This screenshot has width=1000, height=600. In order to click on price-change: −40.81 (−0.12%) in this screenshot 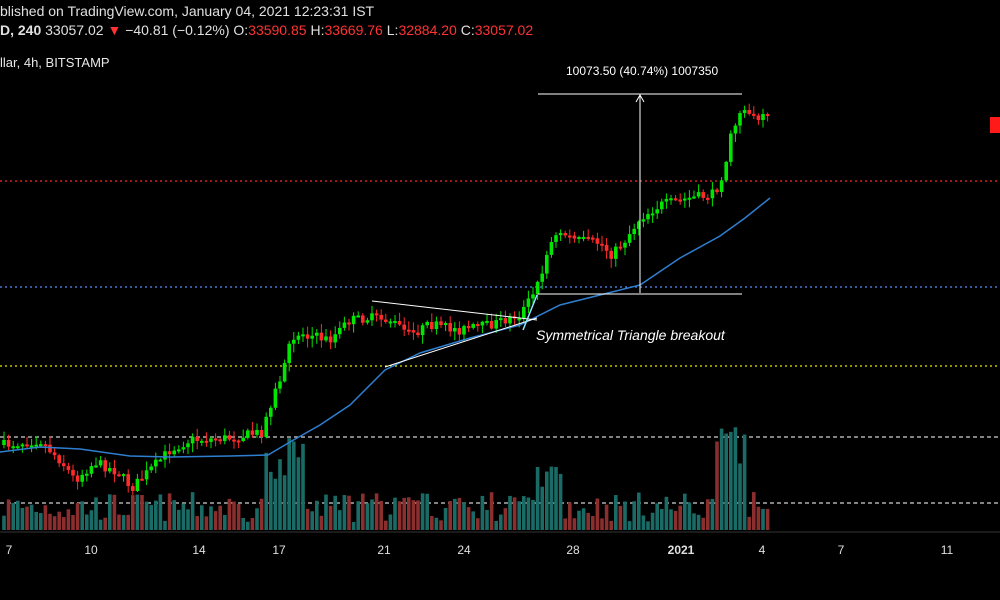, I will do `click(177, 30)`.